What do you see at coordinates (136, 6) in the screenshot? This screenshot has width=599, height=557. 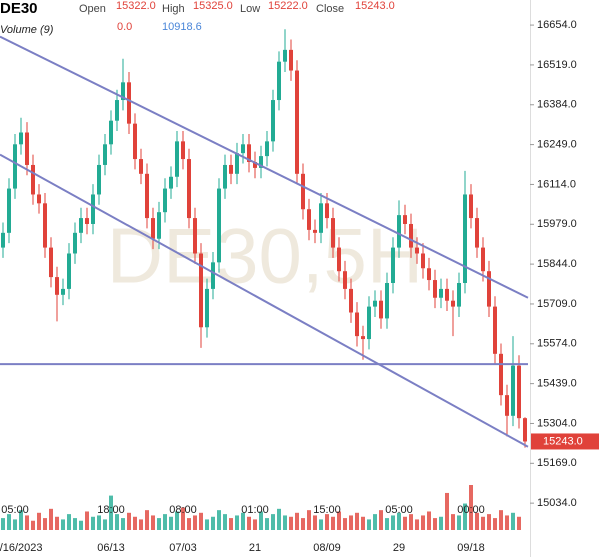 I see `open-value: 15322.0` at bounding box center [136, 6].